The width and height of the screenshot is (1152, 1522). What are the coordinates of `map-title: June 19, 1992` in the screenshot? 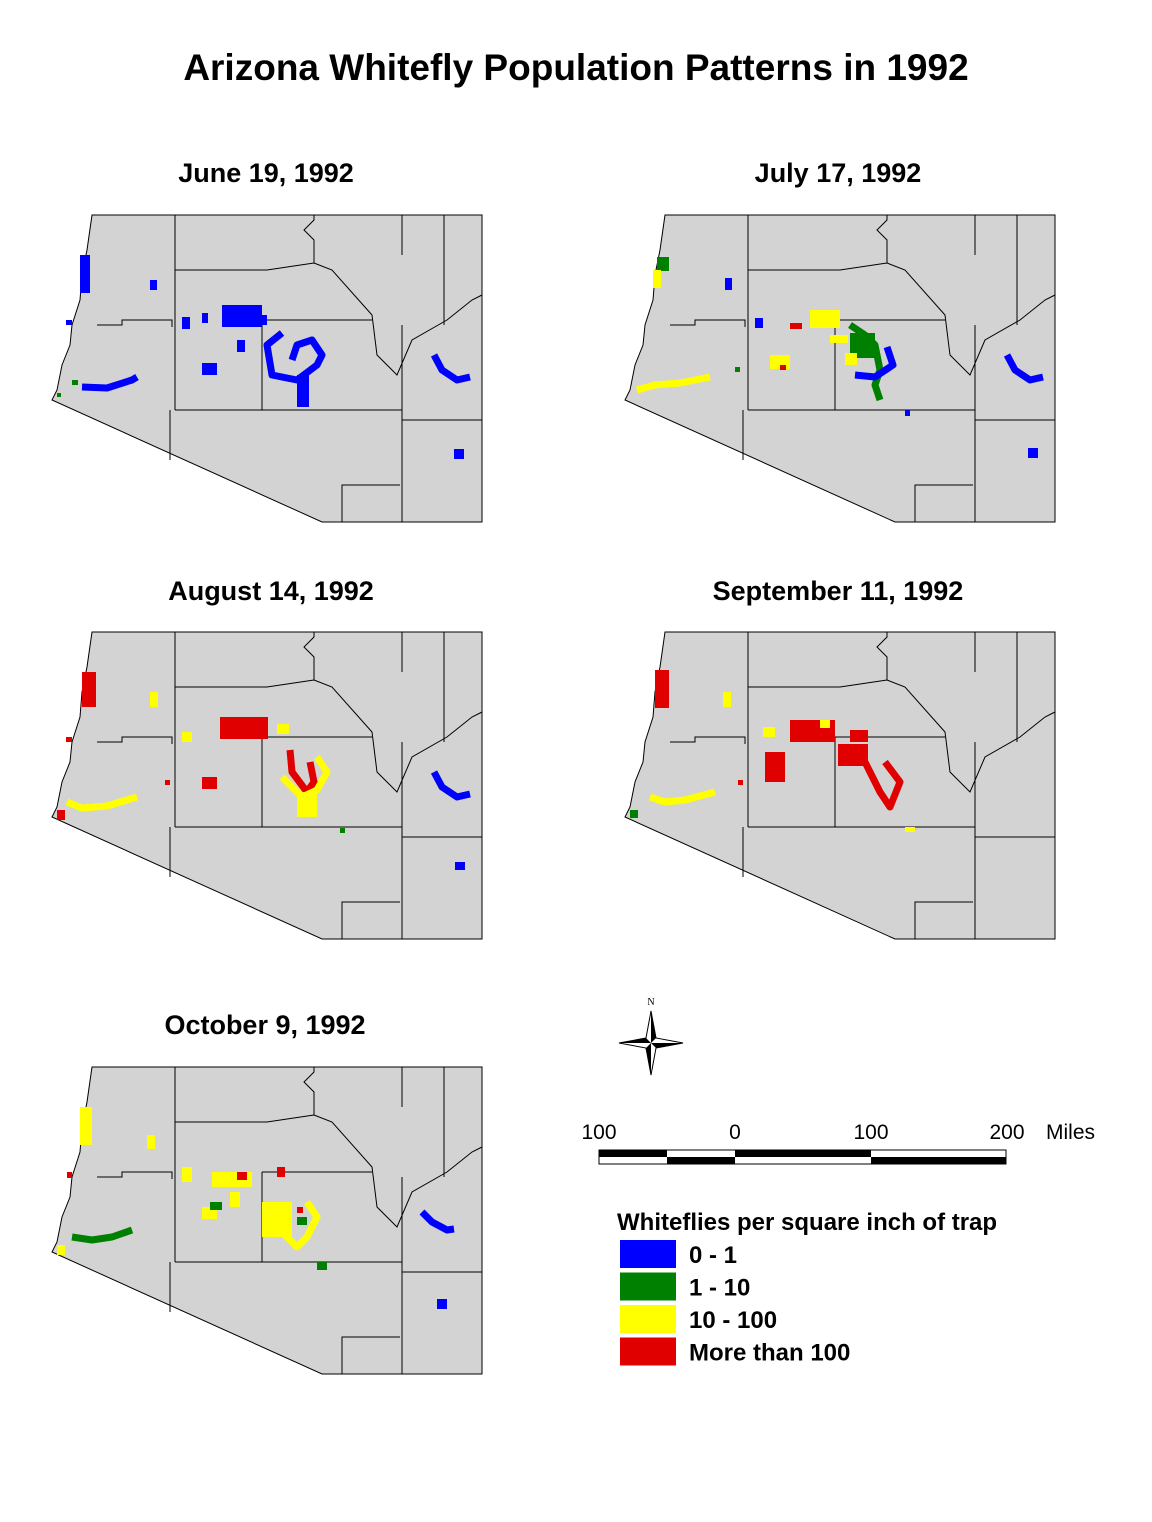 It's located at (266, 173).